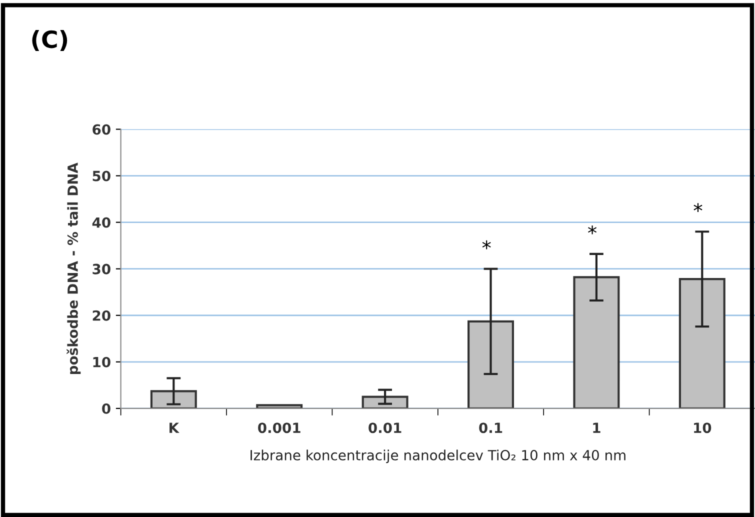  What do you see at coordinates (438, 457) in the screenshot?
I see `x-axis-title: Izbrane koncentracije nanodelcev TiO₂ 10 nm x 40 nm` at bounding box center [438, 457].